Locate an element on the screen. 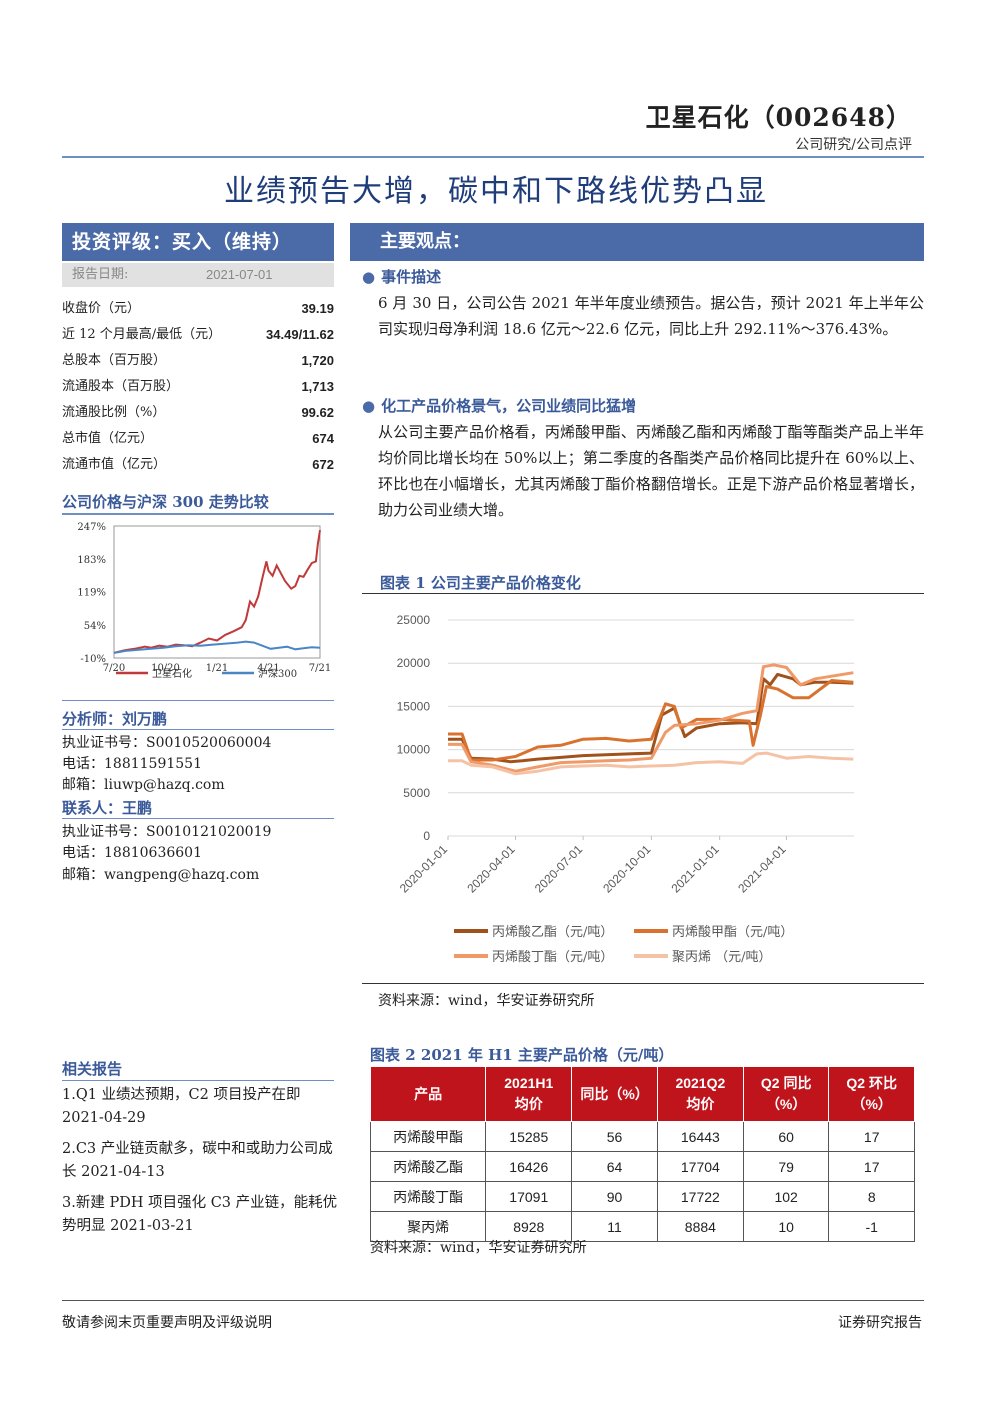 The height and width of the screenshot is (1403, 992). stat-label: 总股本（百万股） is located at coordinates (114, 360).